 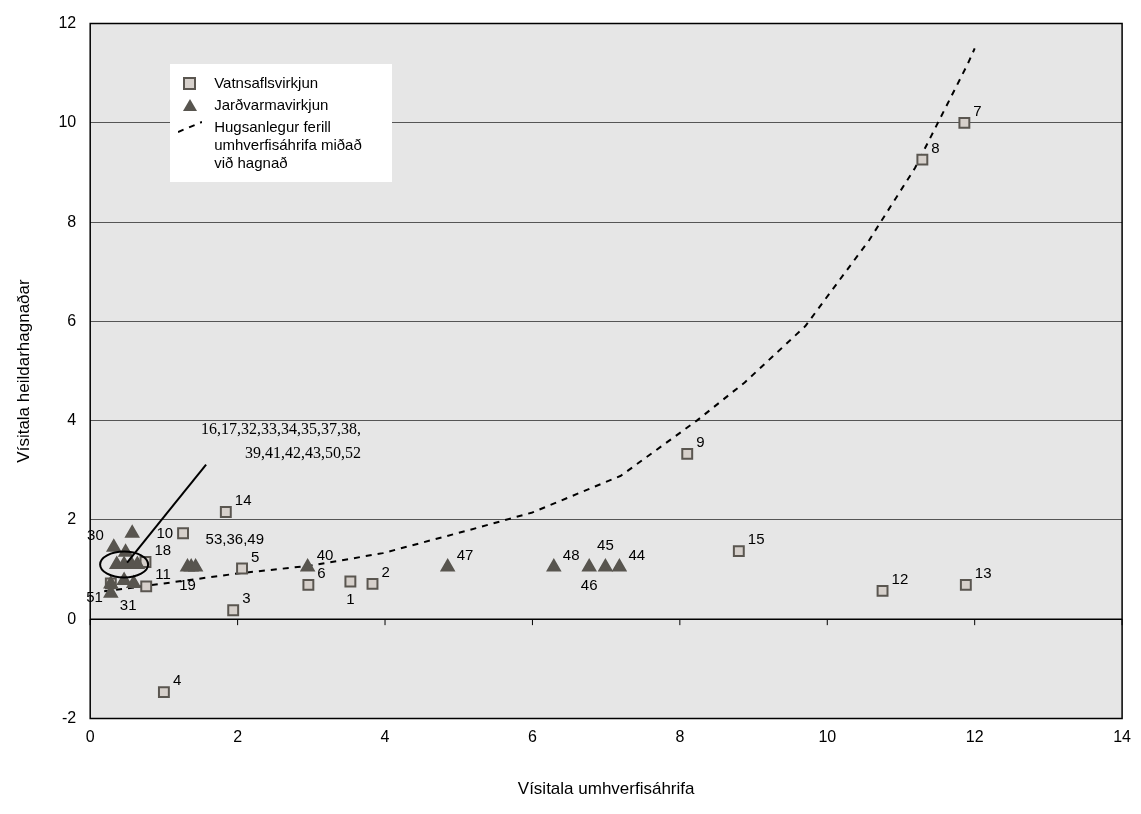 What do you see at coordinates (90, 737) in the screenshot?
I see `x-tick-label: 0` at bounding box center [90, 737].